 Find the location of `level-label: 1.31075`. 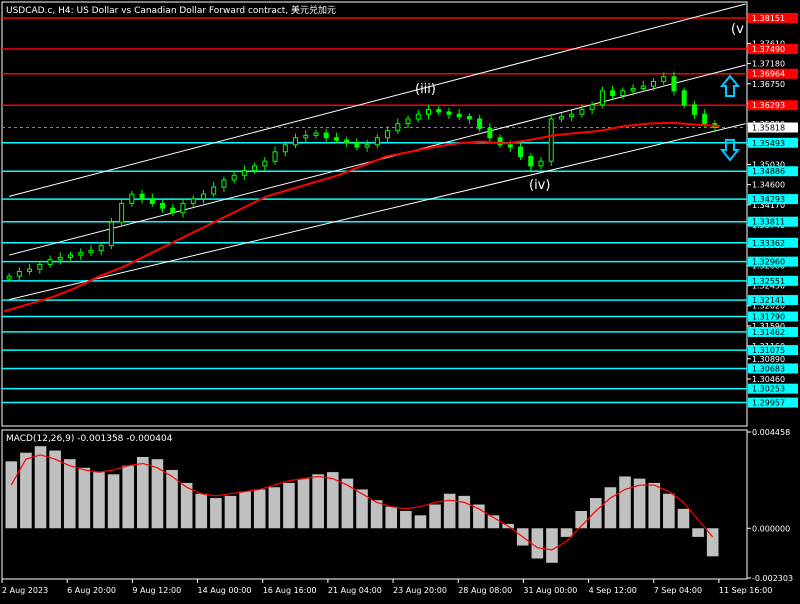

level-label: 1.31075 is located at coordinates (768, 350).